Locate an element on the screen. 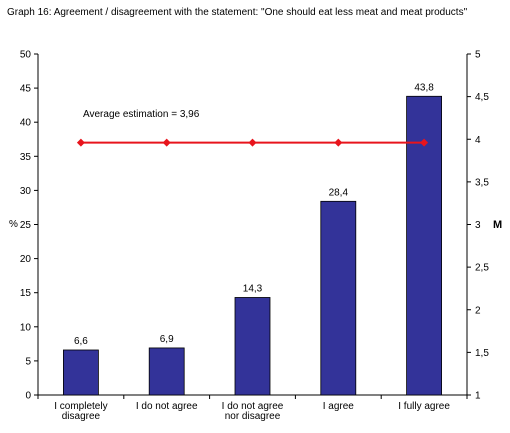  bar-data-label: 28,4 is located at coordinates (339, 192).